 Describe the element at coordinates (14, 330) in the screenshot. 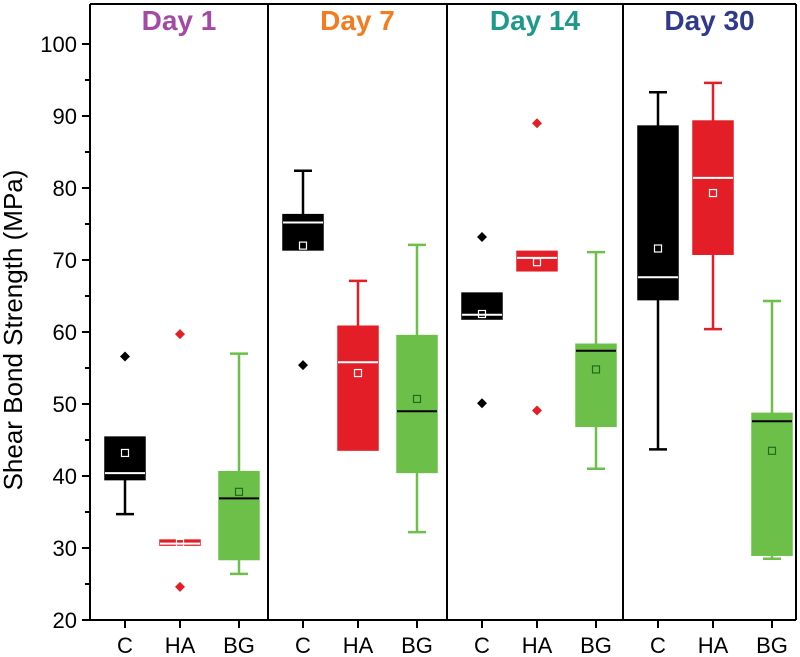

I see `y-axis-label: Shear Bond Strength (MPa)` at that location.